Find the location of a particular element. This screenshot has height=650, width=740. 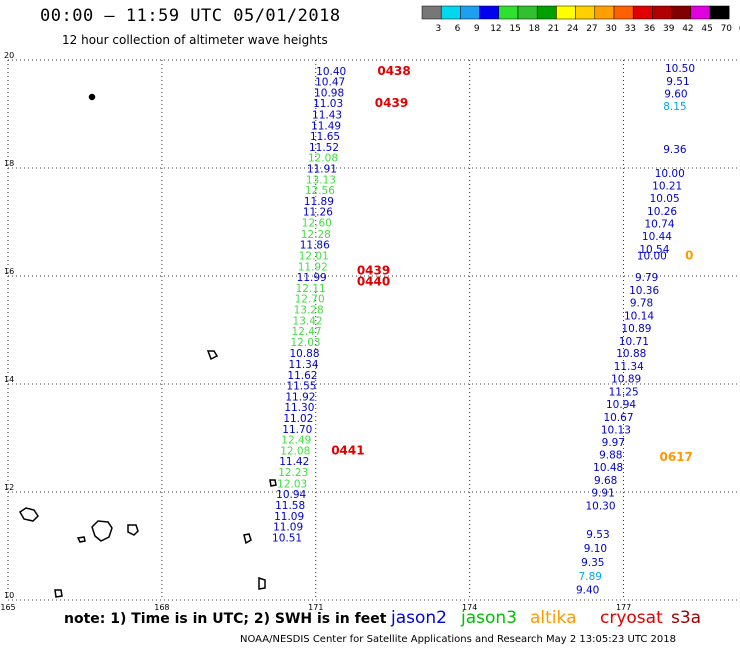

swh-value: 12.56 is located at coordinates (320, 191).